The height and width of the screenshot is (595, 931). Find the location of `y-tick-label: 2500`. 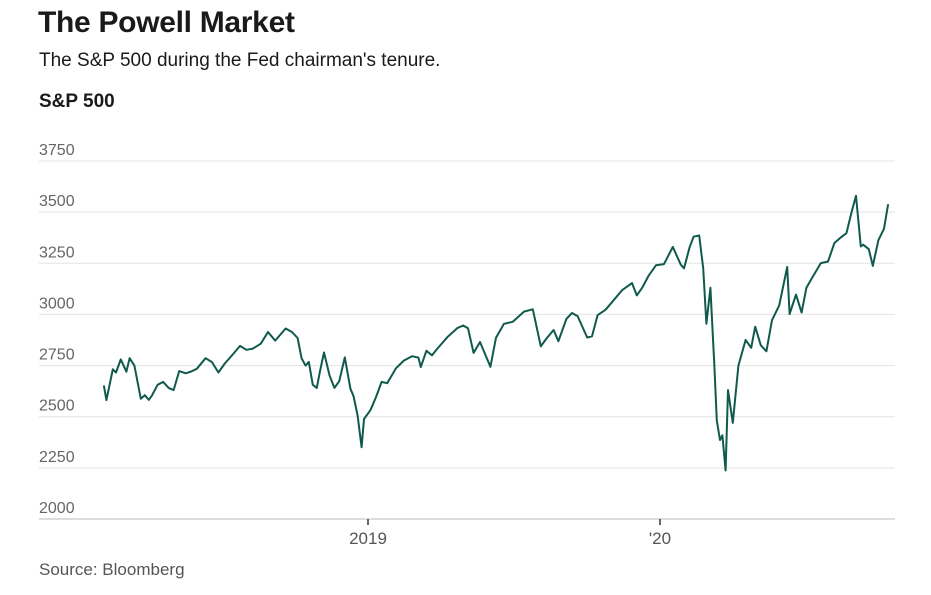

y-tick-label: 2500 is located at coordinates (57, 406).